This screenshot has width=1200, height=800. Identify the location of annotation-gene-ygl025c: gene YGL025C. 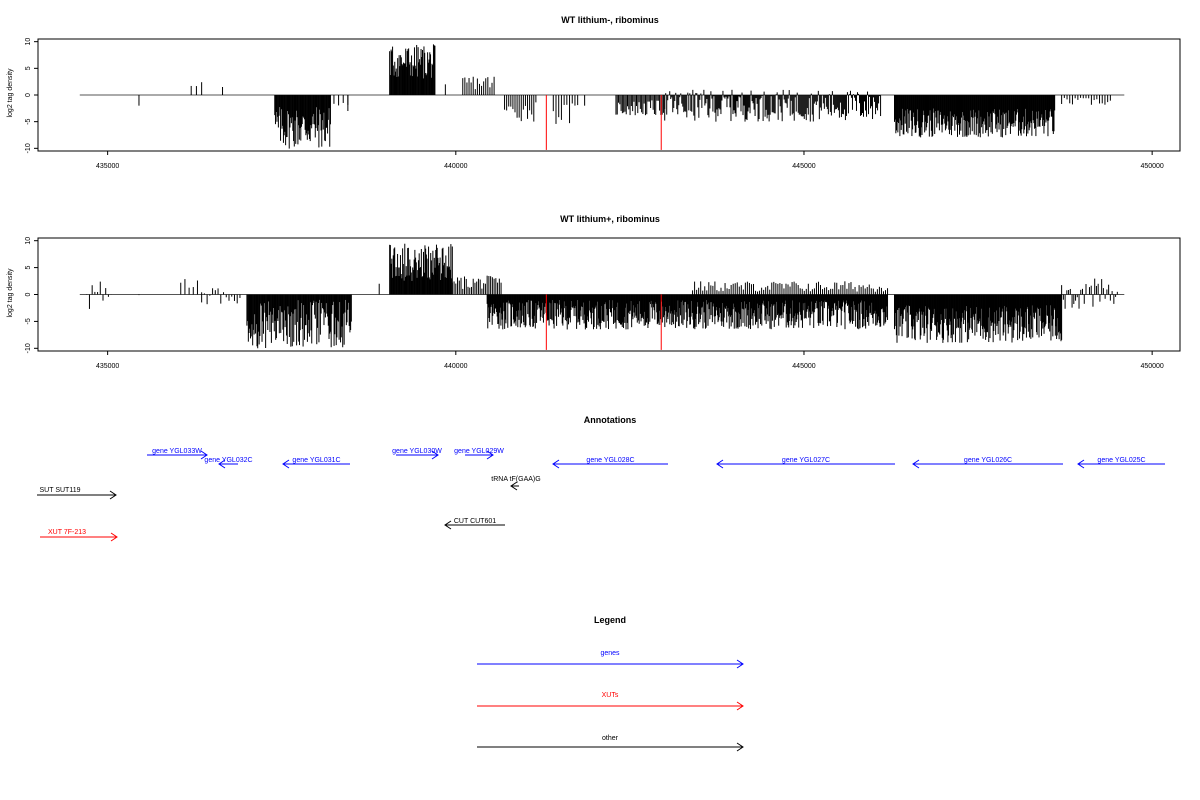
(1121, 463).